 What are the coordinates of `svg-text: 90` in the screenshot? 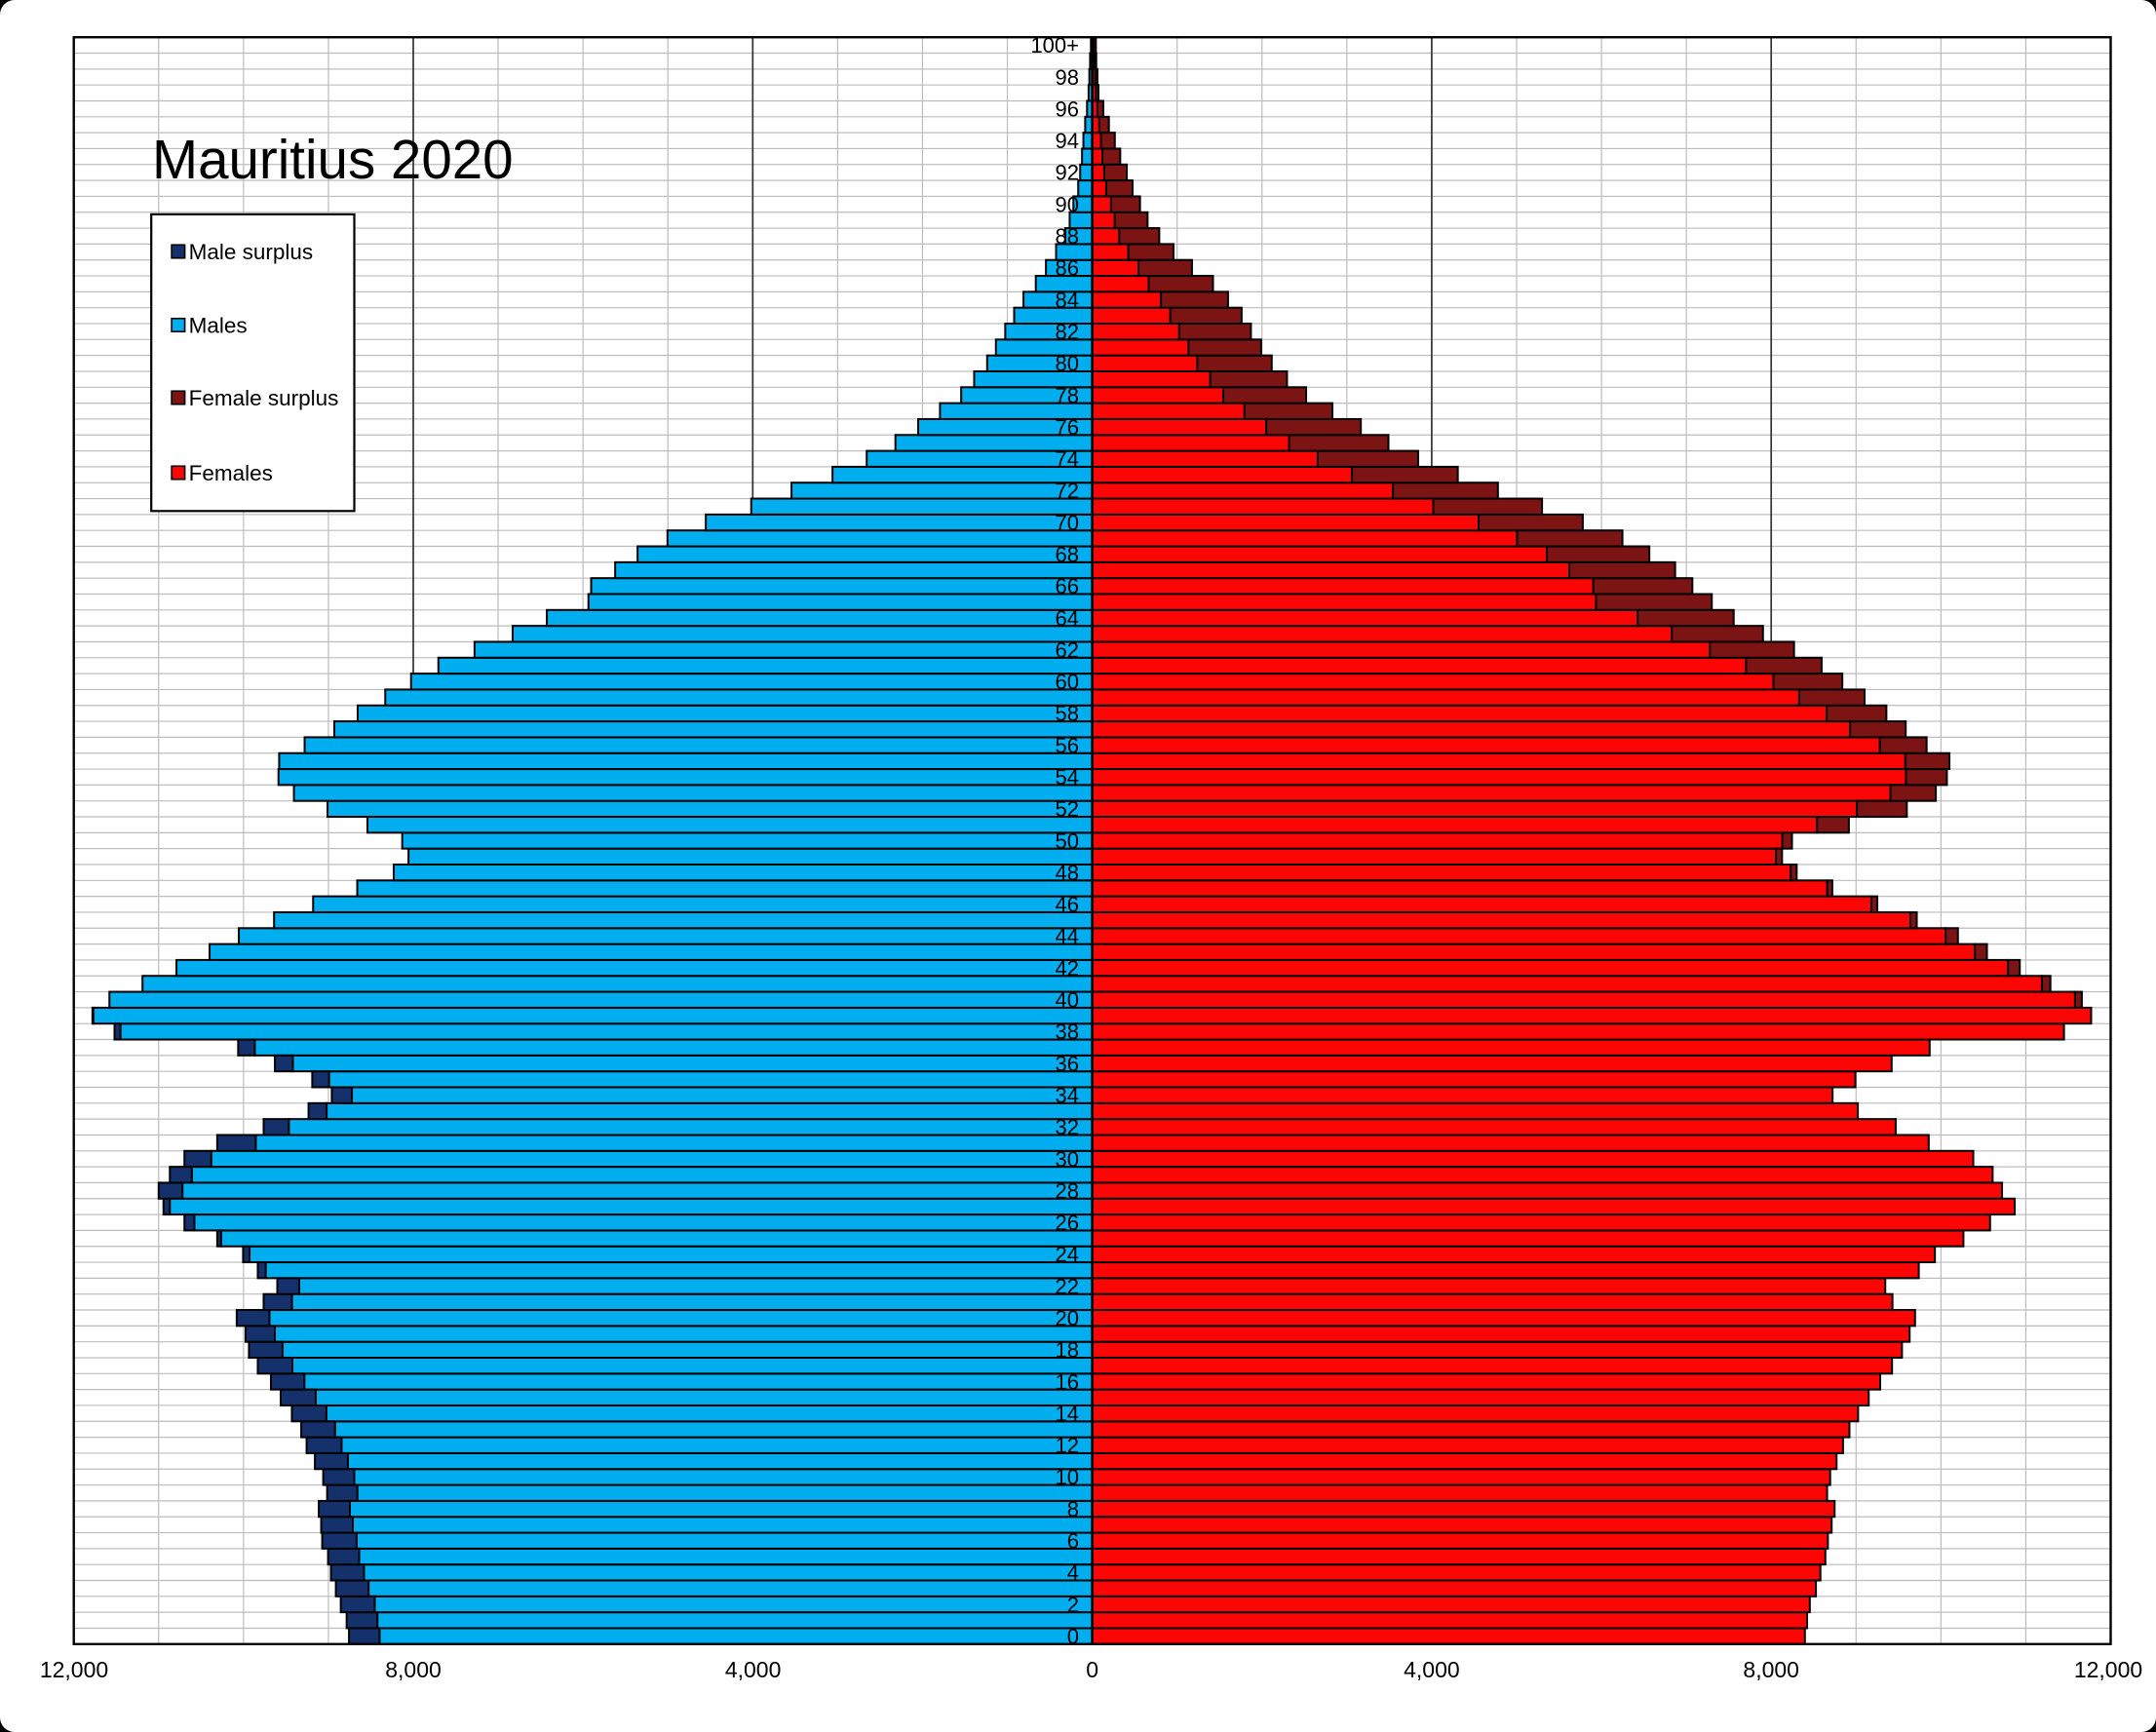 It's located at (1067, 204).